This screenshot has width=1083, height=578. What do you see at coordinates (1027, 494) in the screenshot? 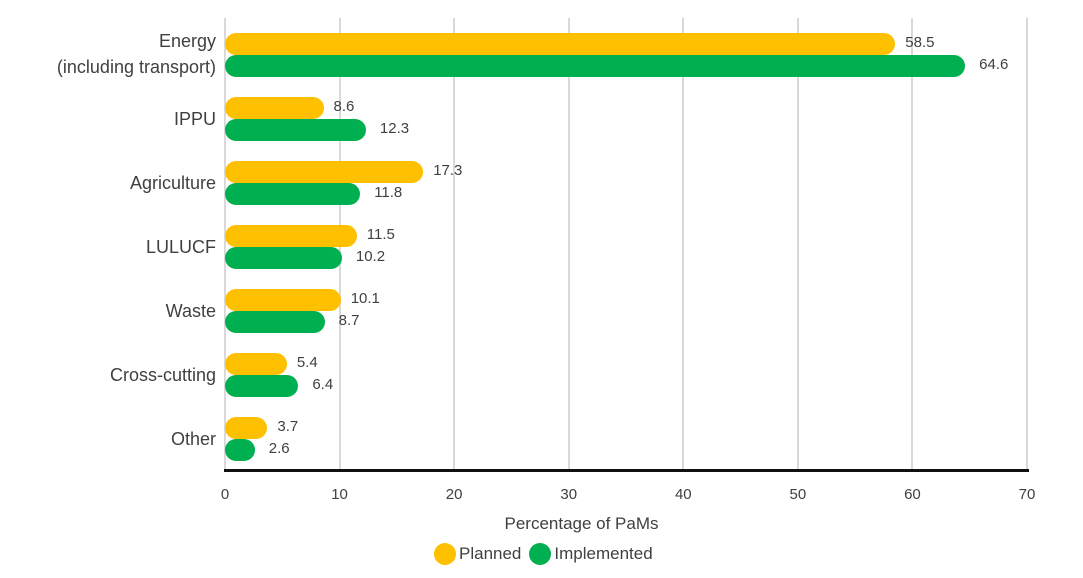
I see `x-tick-label: 70` at bounding box center [1027, 494].